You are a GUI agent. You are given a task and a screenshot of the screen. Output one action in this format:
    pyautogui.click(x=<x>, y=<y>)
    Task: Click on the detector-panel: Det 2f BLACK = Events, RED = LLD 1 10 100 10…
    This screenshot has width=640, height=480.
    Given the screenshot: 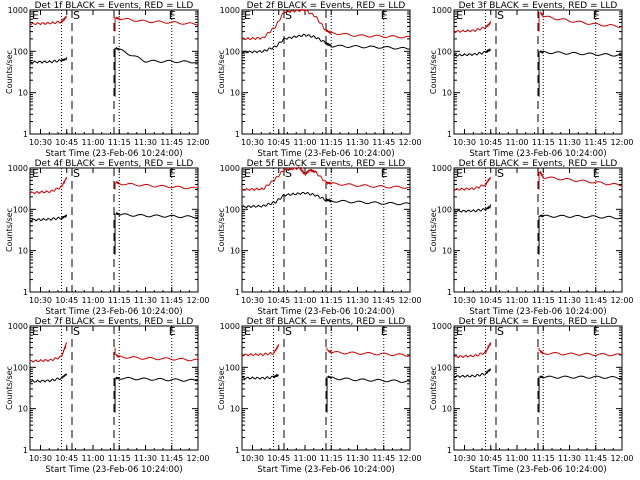 What is the action you would take?
    pyautogui.click(x=319, y=80)
    